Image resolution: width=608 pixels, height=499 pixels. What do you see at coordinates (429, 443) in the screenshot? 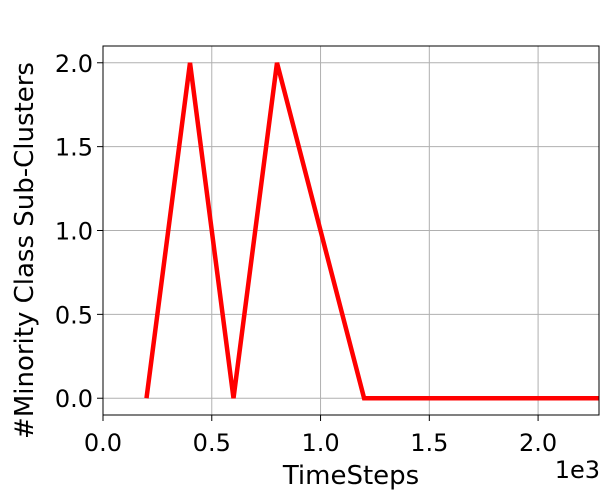
I see `x-tick-label-3: 1.5` at bounding box center [429, 443].